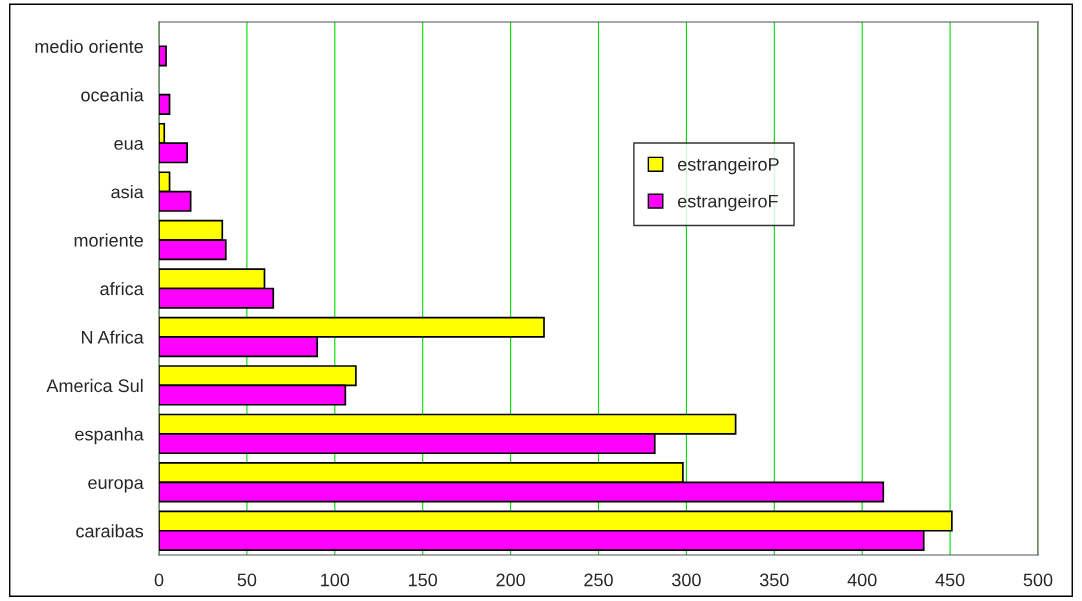 The image size is (1082, 601). What do you see at coordinates (335, 580) in the screenshot?
I see `x-tick-label: 100` at bounding box center [335, 580].